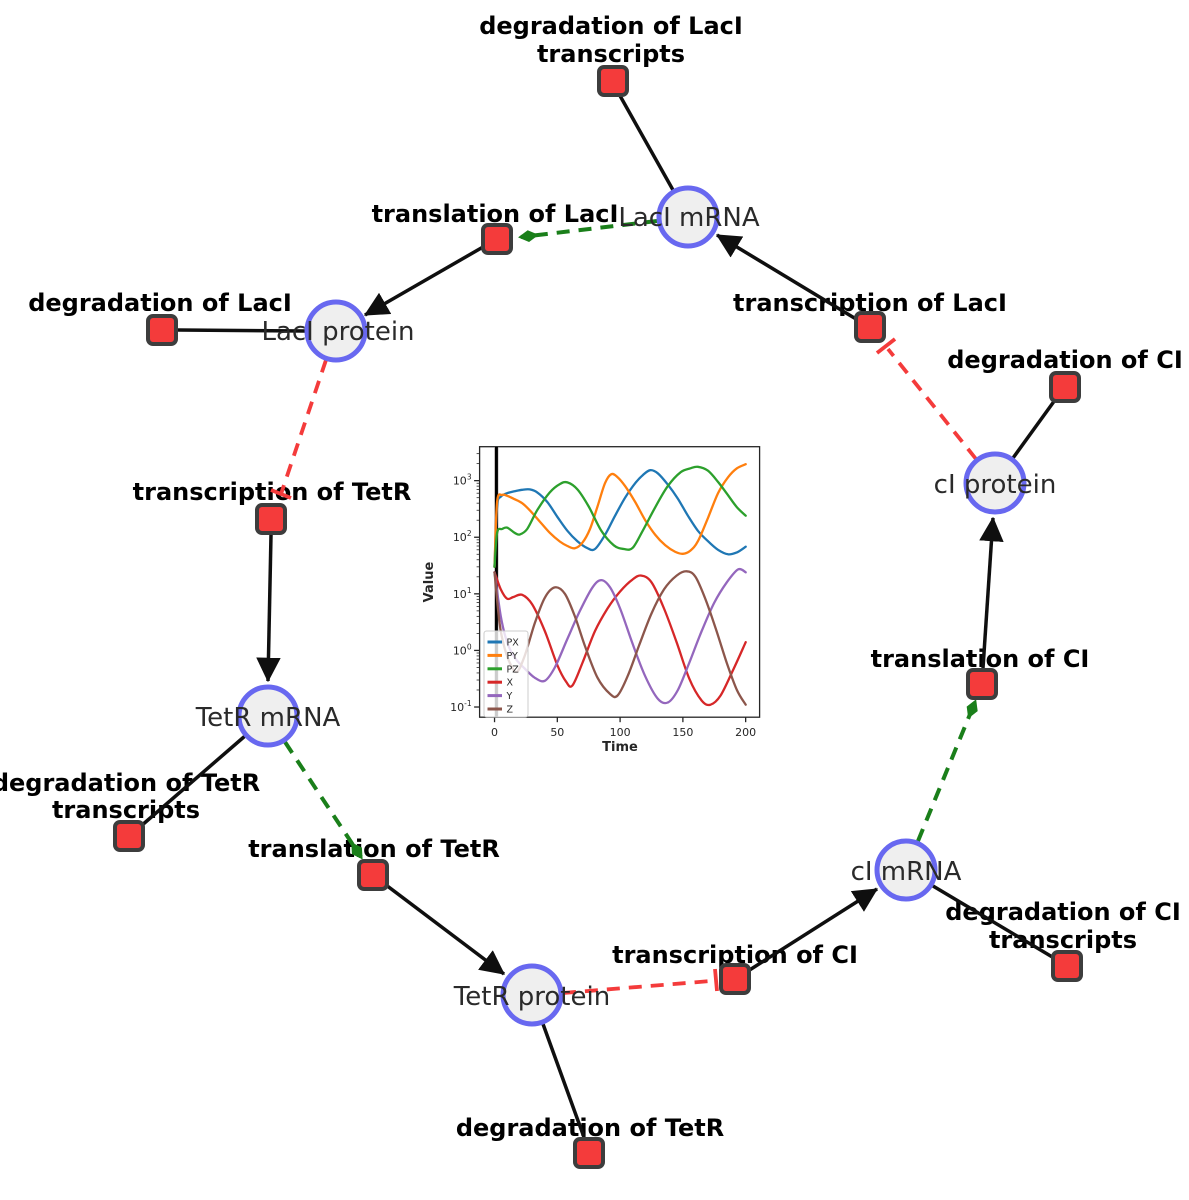 This screenshot has height=1200, width=1189. I want to click on series-curve-pz, so click(620, 516).